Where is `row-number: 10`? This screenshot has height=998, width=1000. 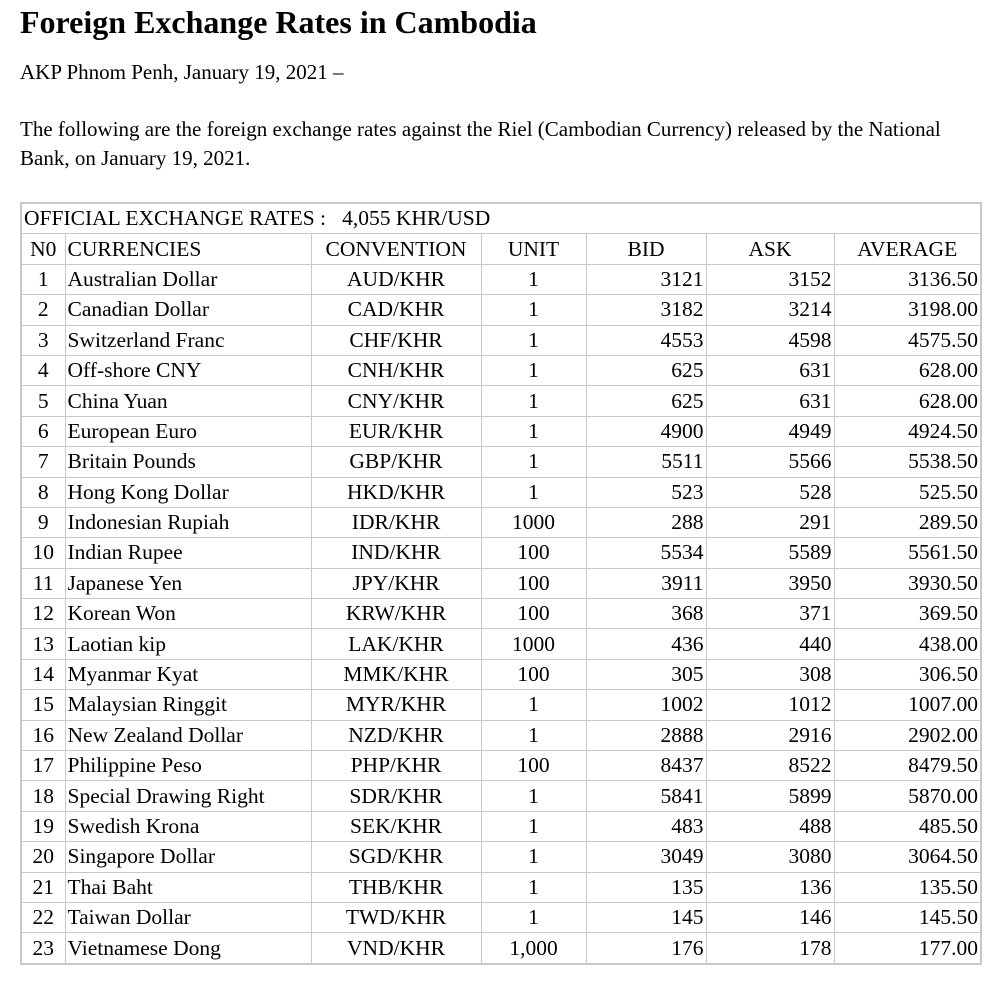 row-number: 10 is located at coordinates (43, 553).